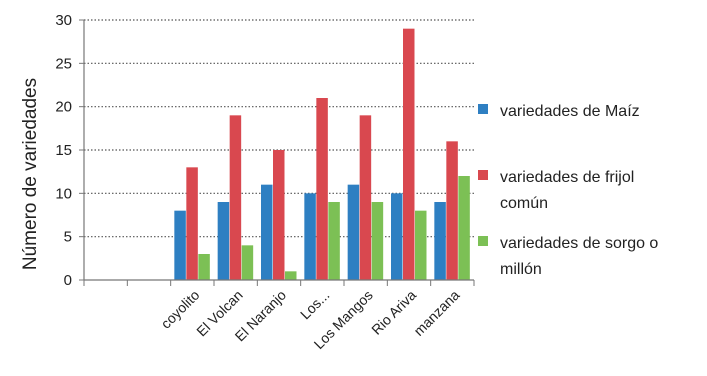 The image size is (707, 376). Describe the element at coordinates (524, 203) in the screenshot. I see `legend-label: común` at that location.